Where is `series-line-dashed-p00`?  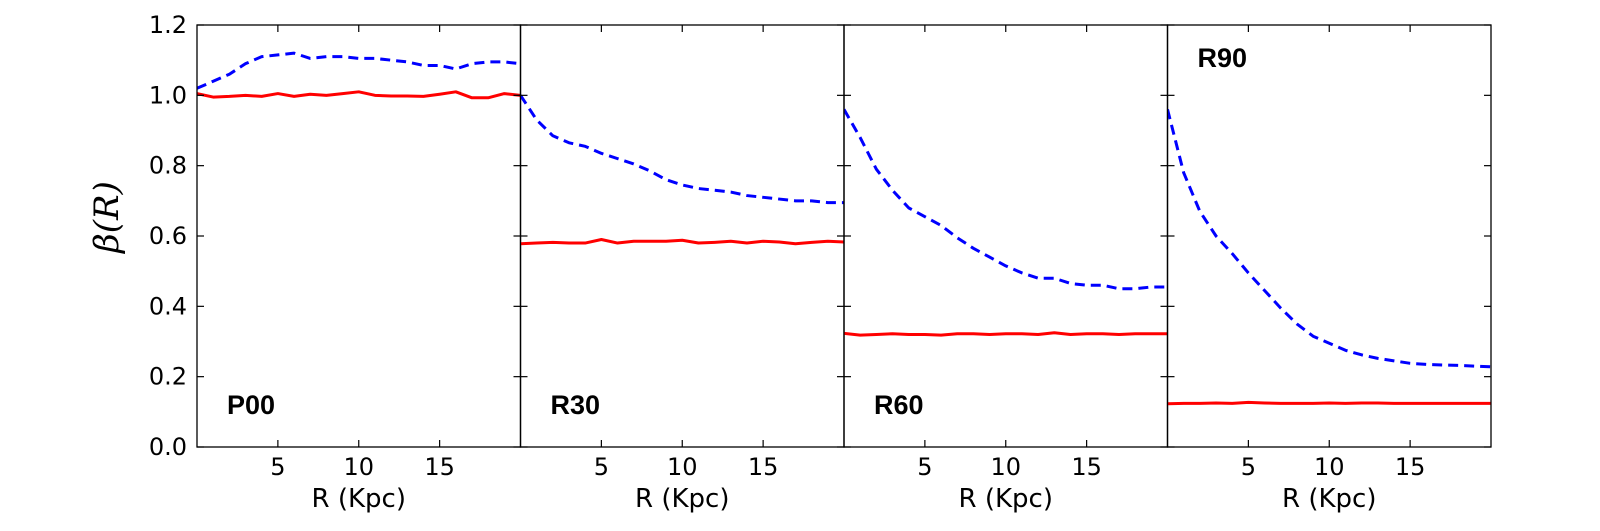 series-line-dashed-p00 is located at coordinates (359, 70).